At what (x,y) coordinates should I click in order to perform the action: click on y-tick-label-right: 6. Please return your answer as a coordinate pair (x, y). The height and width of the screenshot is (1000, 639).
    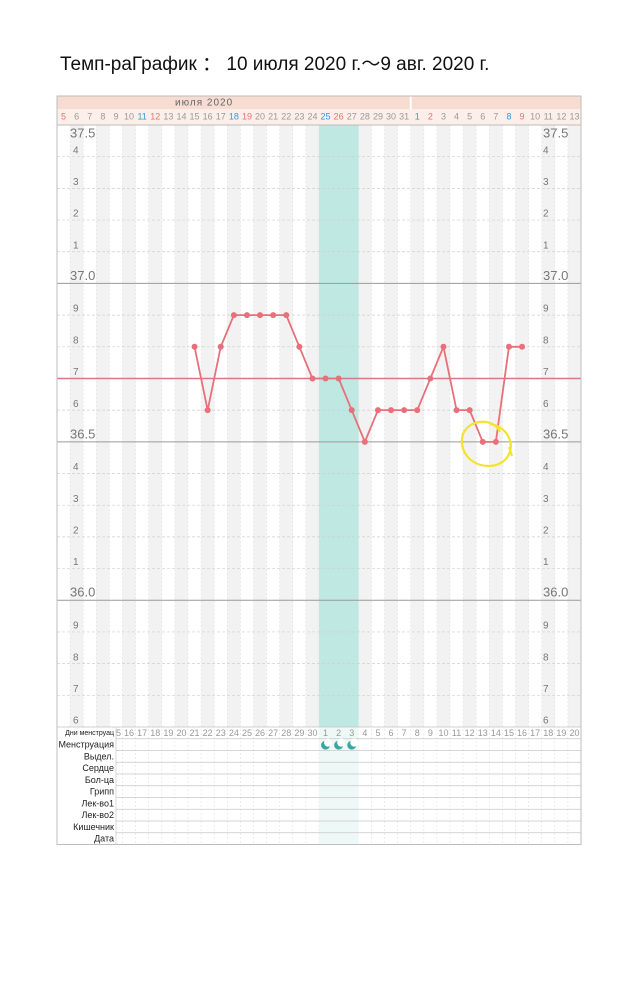
    Looking at the image, I should click on (546, 721).